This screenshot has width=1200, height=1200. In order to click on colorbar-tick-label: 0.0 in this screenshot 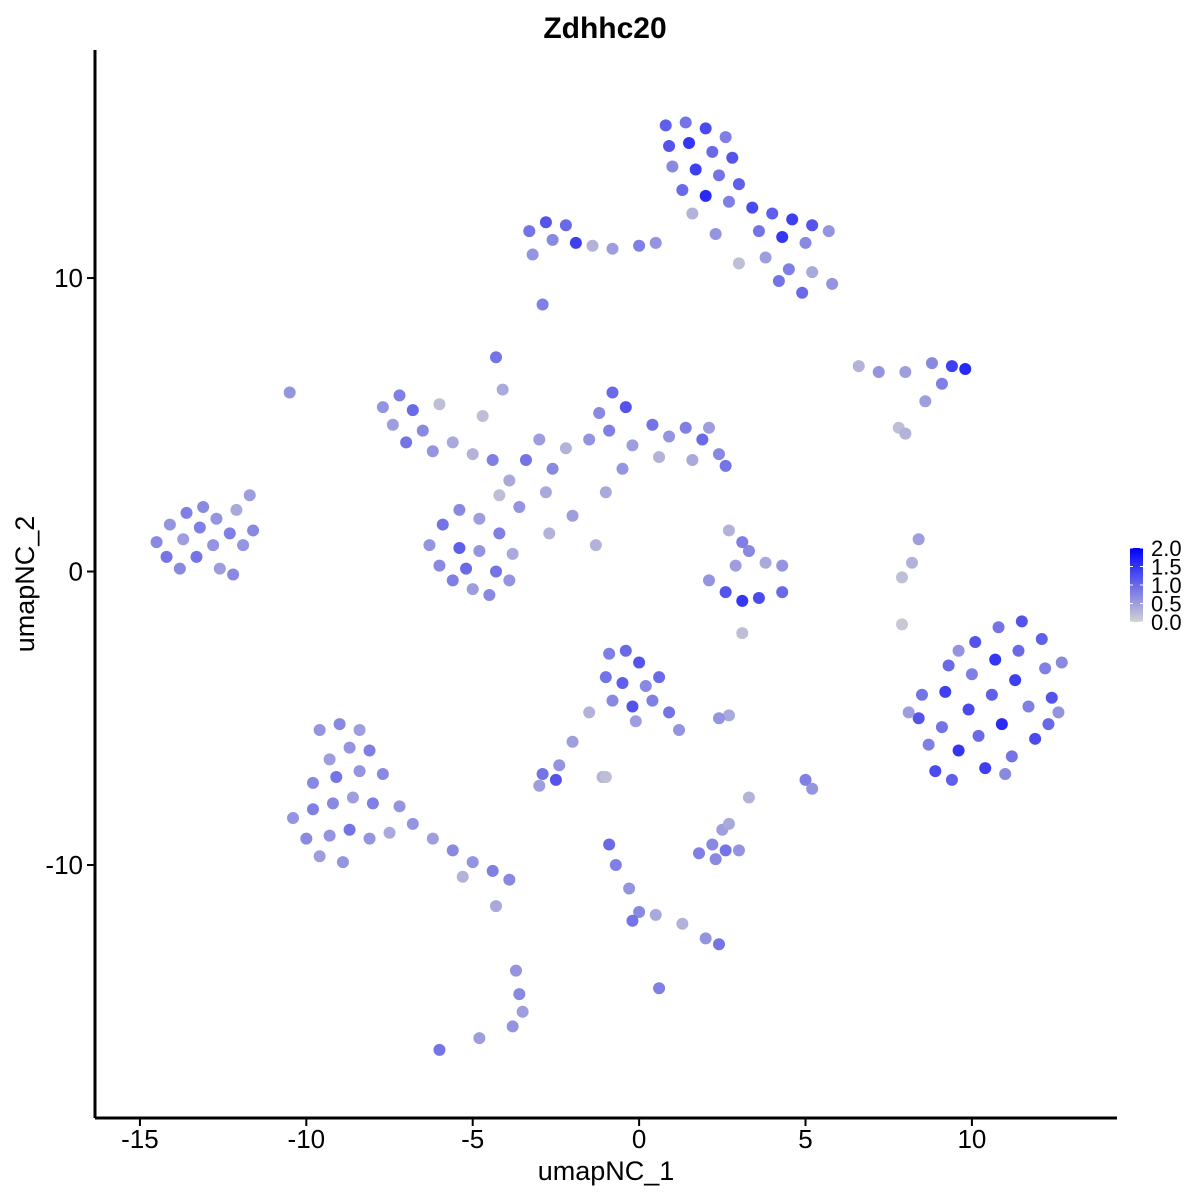, I will do `click(1166, 622)`.